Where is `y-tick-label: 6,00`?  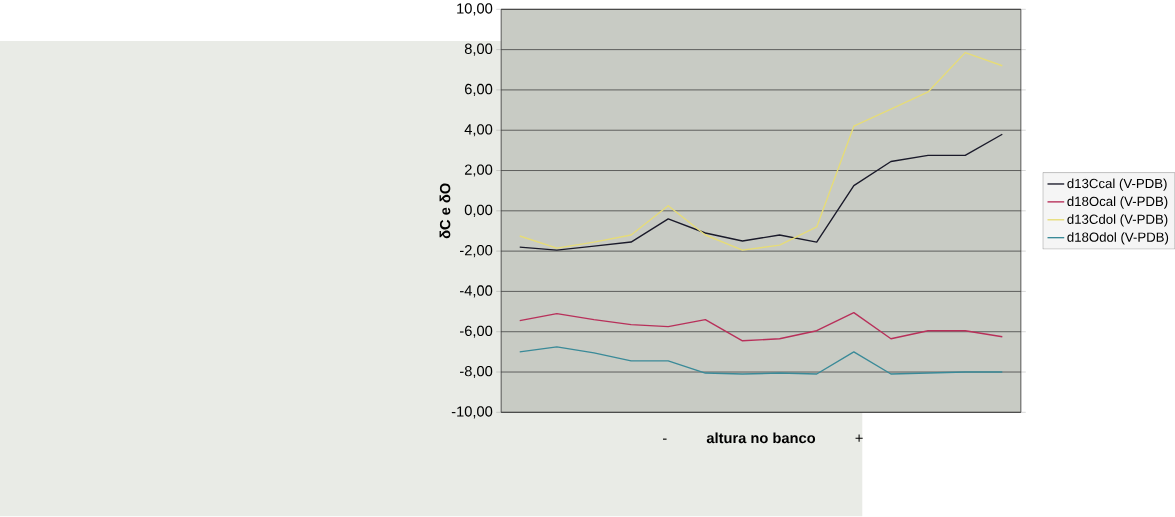 y-tick-label: 6,00 is located at coordinates (478, 90).